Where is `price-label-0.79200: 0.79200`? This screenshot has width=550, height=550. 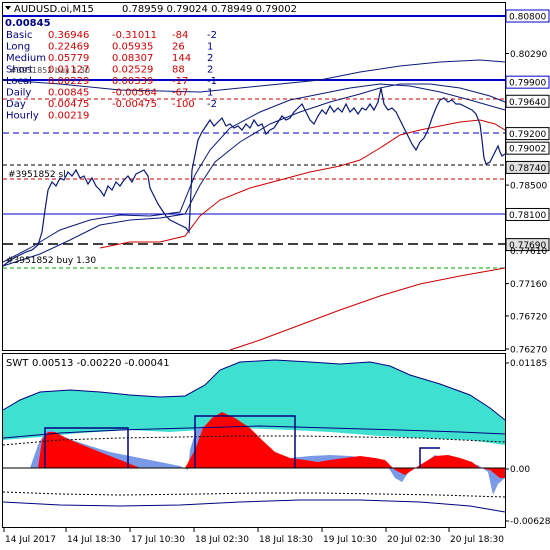
price-label-0.79200: 0.79200 is located at coordinates (527, 134).